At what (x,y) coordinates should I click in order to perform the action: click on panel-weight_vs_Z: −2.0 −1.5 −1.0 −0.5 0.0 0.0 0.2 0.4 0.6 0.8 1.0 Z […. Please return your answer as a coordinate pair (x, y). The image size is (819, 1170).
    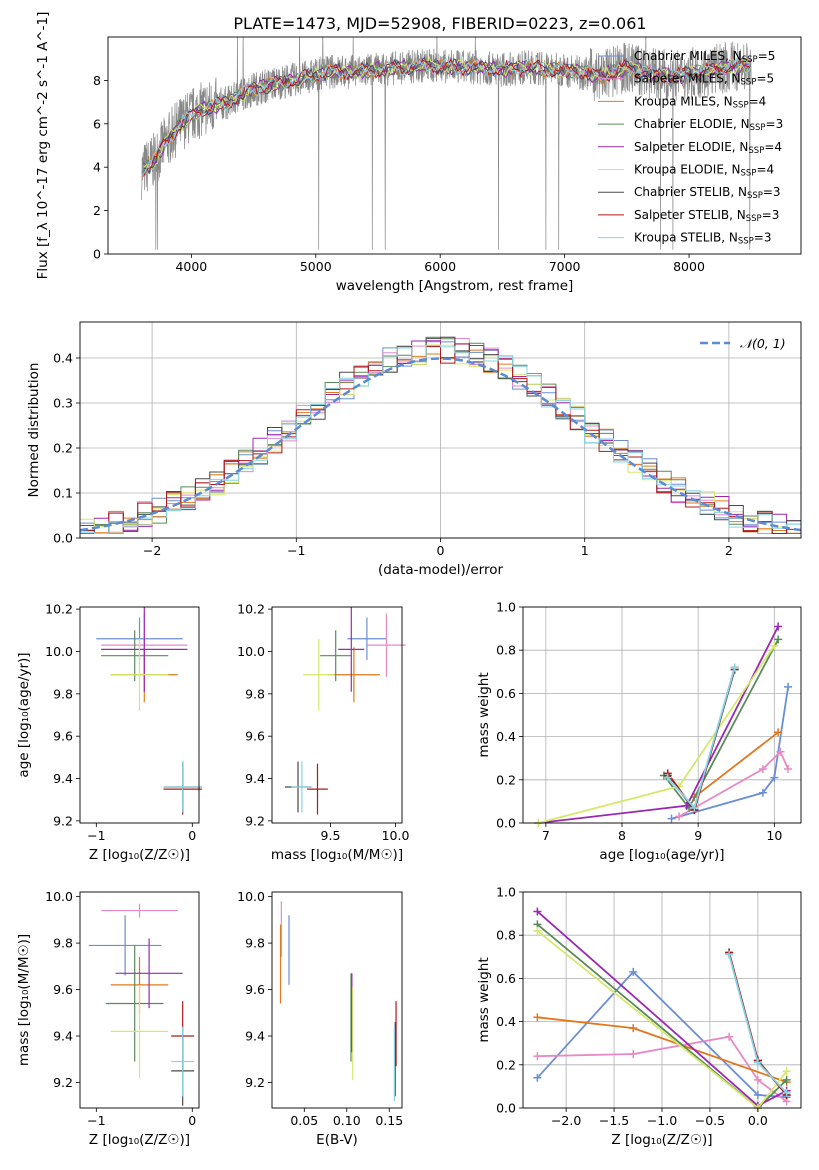
    Looking at the image, I should click on (639, 1016).